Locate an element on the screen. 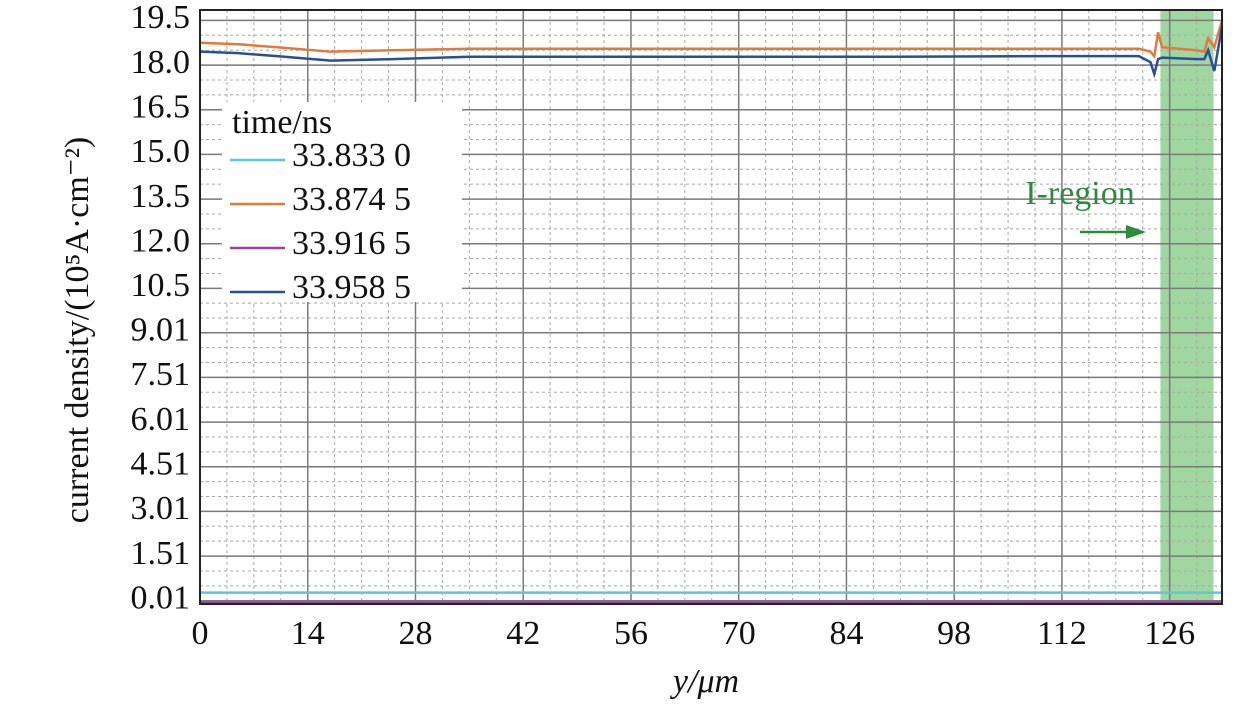  legend-label: 33.874 5 is located at coordinates (351, 199).